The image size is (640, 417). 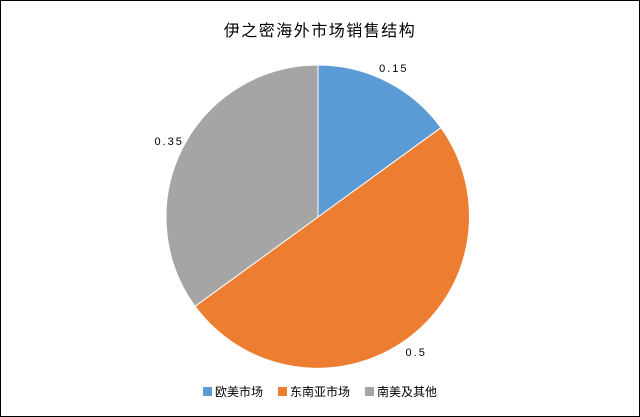 What do you see at coordinates (407, 392) in the screenshot?
I see `legend-label: 南美及其他` at bounding box center [407, 392].